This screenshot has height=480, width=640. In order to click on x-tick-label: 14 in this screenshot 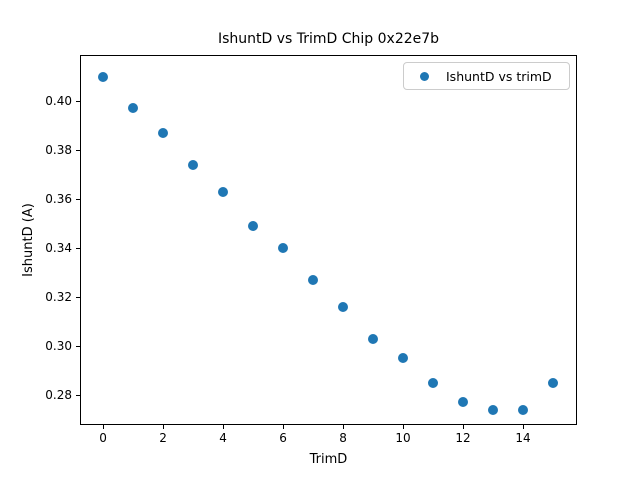, I will do `click(523, 438)`.